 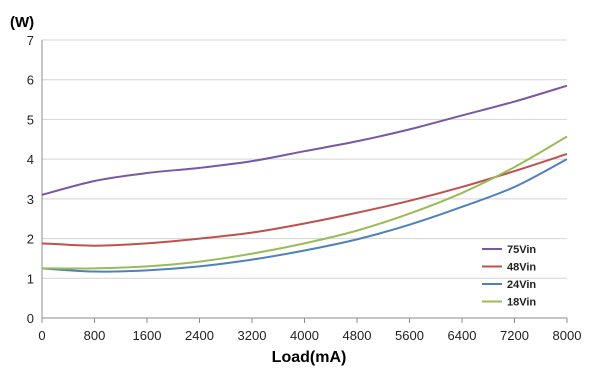 I want to click on legend-item-18vin: 18Vin, so click(x=509, y=303).